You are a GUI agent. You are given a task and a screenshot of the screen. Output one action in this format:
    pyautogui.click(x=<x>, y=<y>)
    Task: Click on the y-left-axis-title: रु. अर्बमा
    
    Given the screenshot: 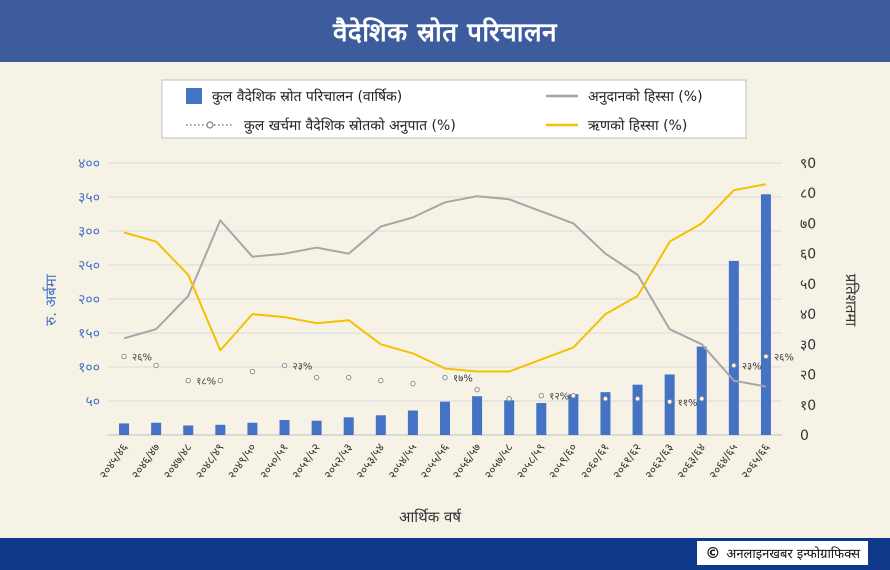 What is the action you would take?
    pyautogui.click(x=51, y=299)
    